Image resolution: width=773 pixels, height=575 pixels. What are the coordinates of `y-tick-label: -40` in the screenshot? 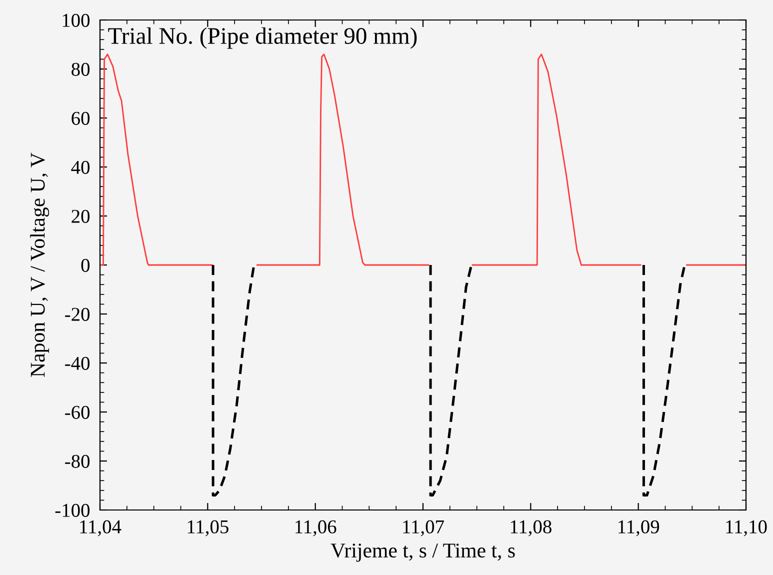 It's located at (77, 363).